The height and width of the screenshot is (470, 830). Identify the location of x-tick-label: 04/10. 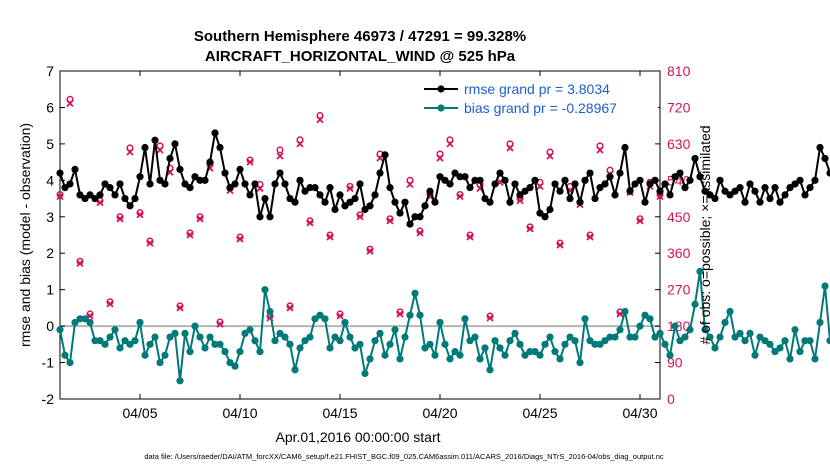
(239, 413).